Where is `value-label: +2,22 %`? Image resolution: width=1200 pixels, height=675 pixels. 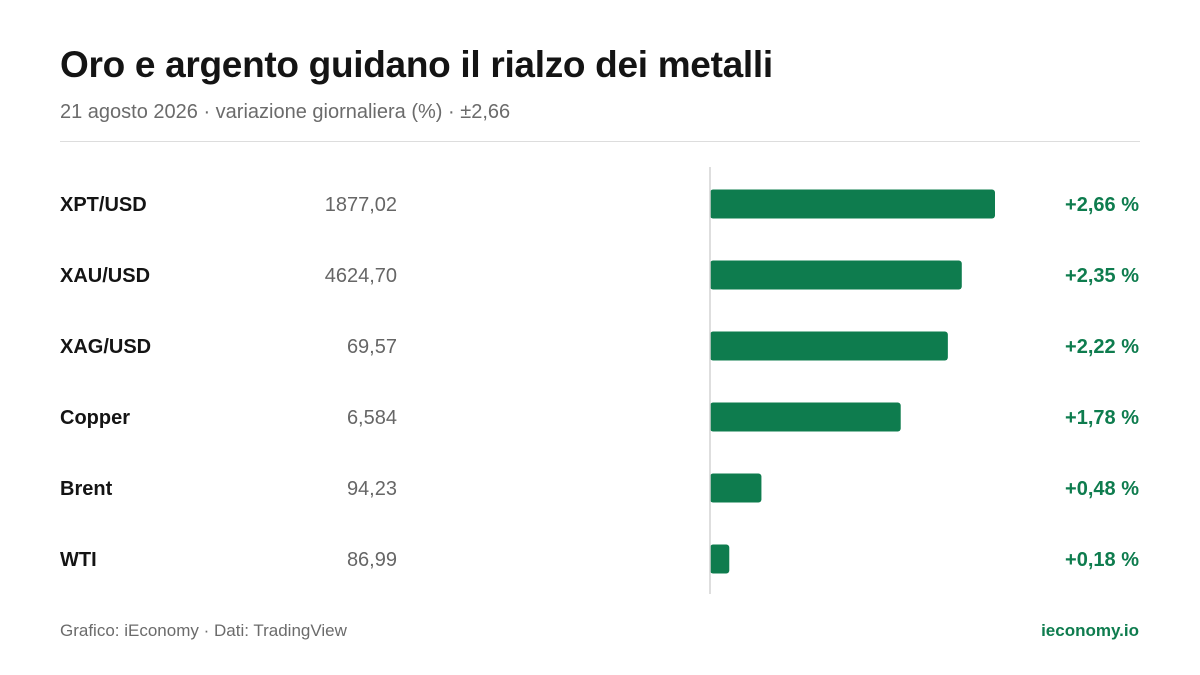 value-label: +2,22 % is located at coordinates (1102, 347).